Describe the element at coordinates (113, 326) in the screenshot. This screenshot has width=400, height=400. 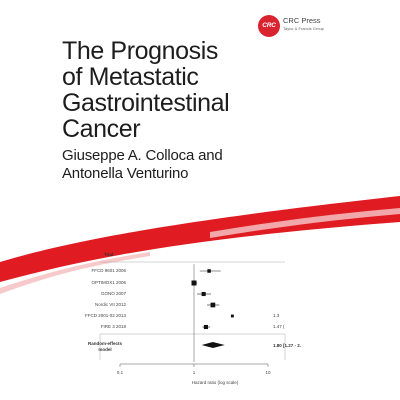
I see `study-label: FIRE 3 2018` at that location.